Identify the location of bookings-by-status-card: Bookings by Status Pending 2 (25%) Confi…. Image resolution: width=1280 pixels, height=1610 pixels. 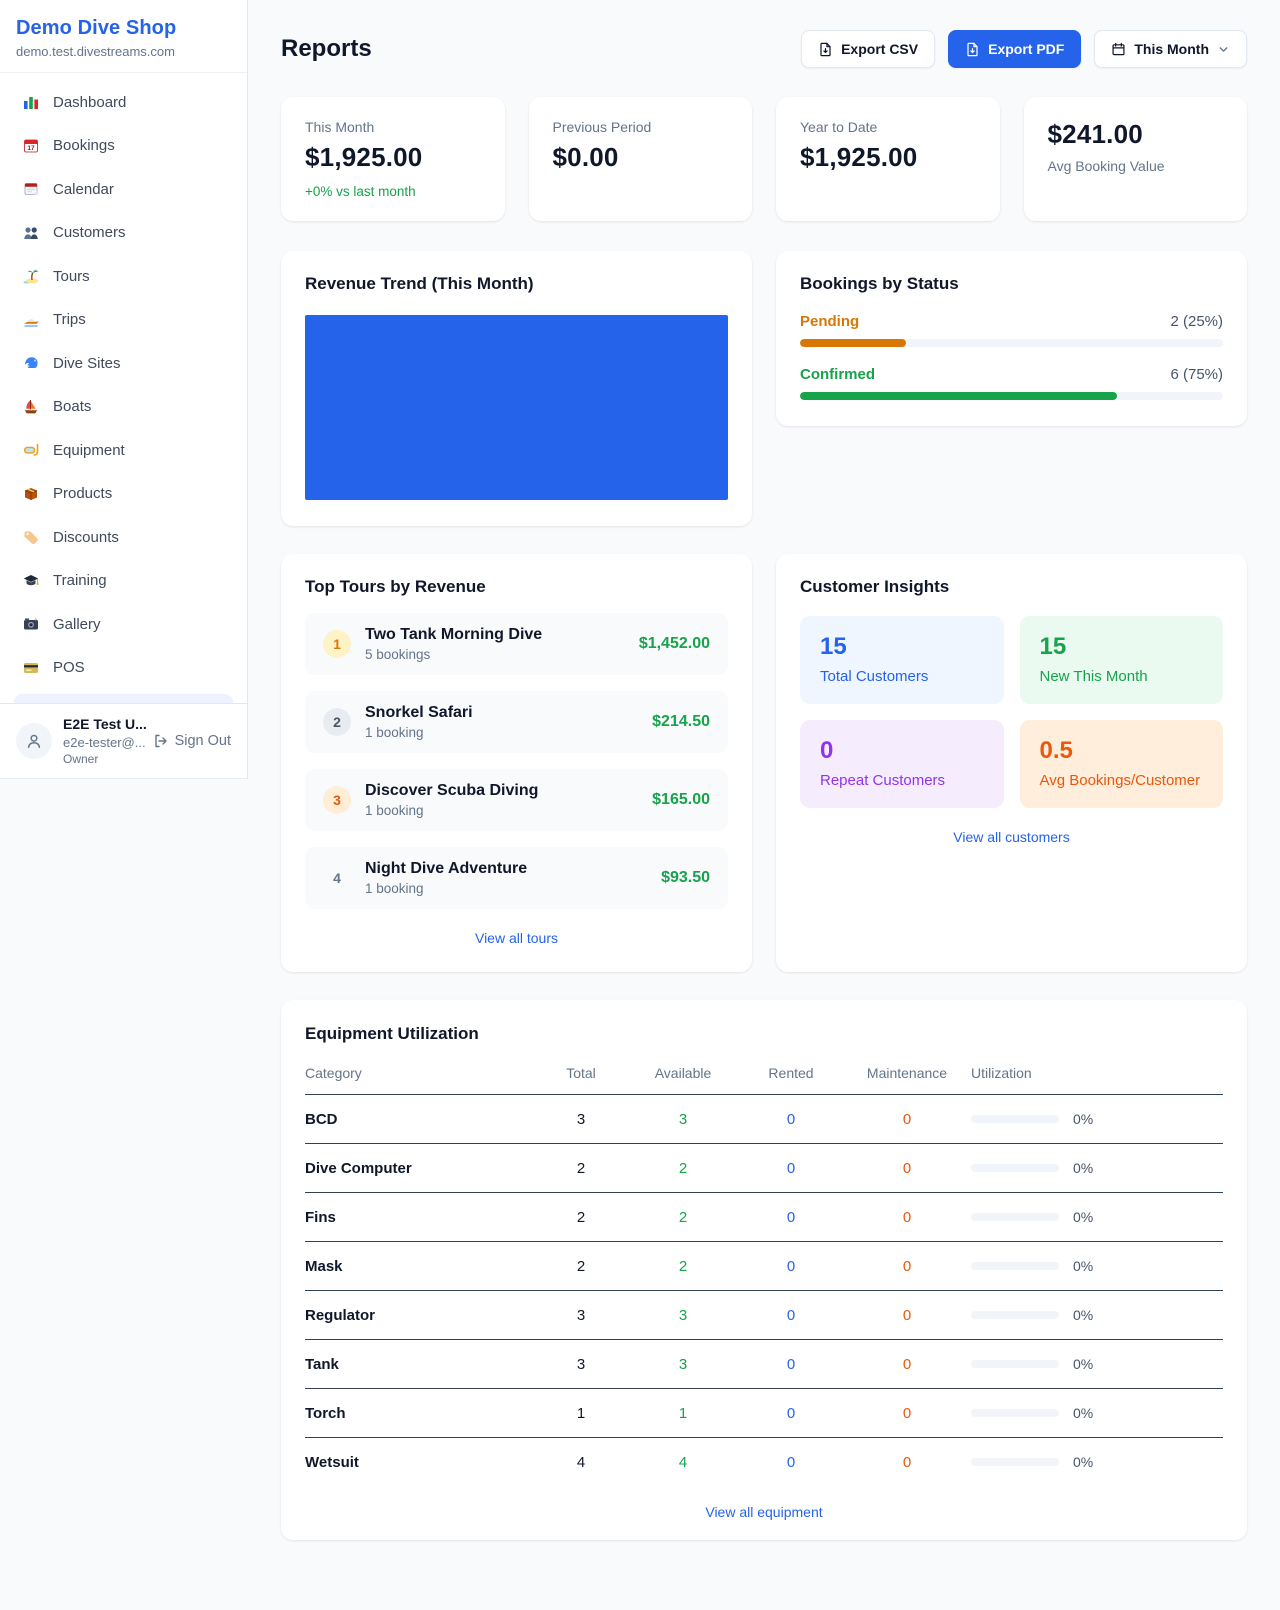
(1011, 338).